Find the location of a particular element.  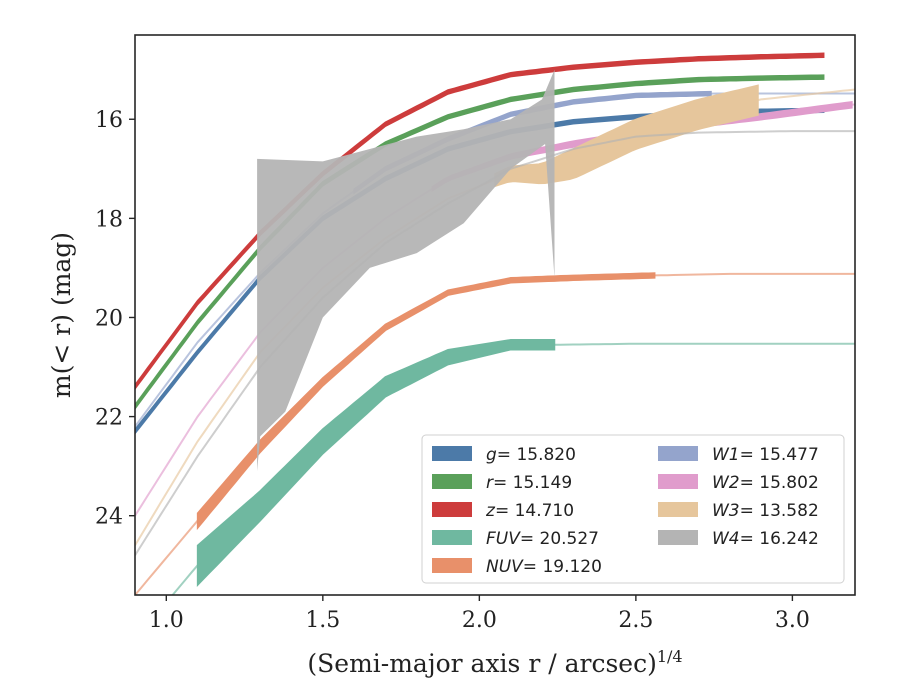

x-tick-label: 1.0 is located at coordinates (166, 620).